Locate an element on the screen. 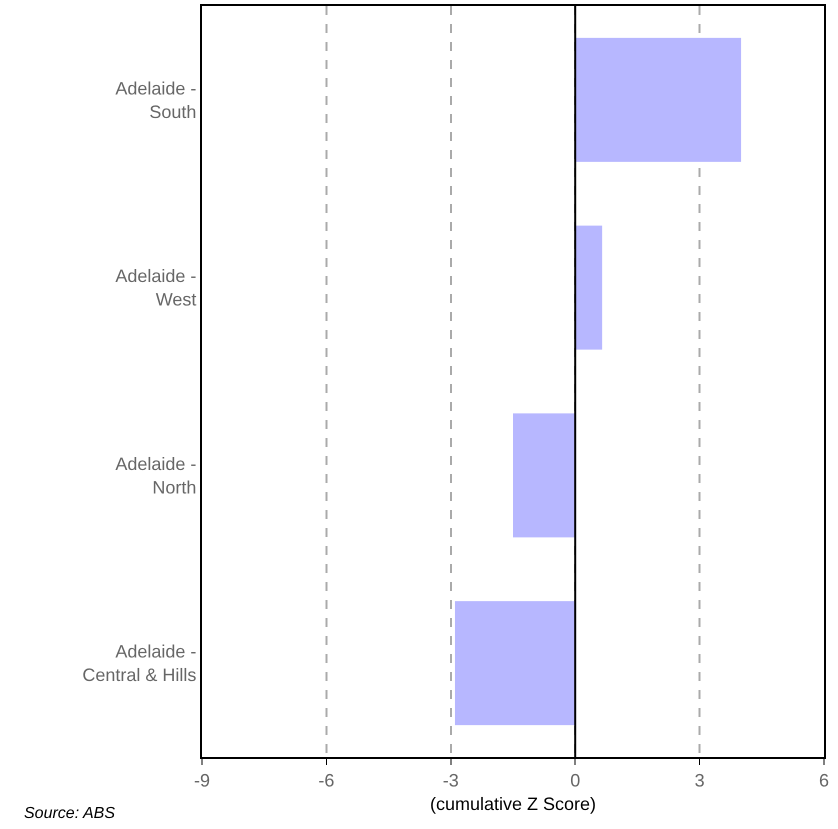 Image resolution: width=838 pixels, height=829 pixels. x-tick-label: -6 is located at coordinates (326, 780).